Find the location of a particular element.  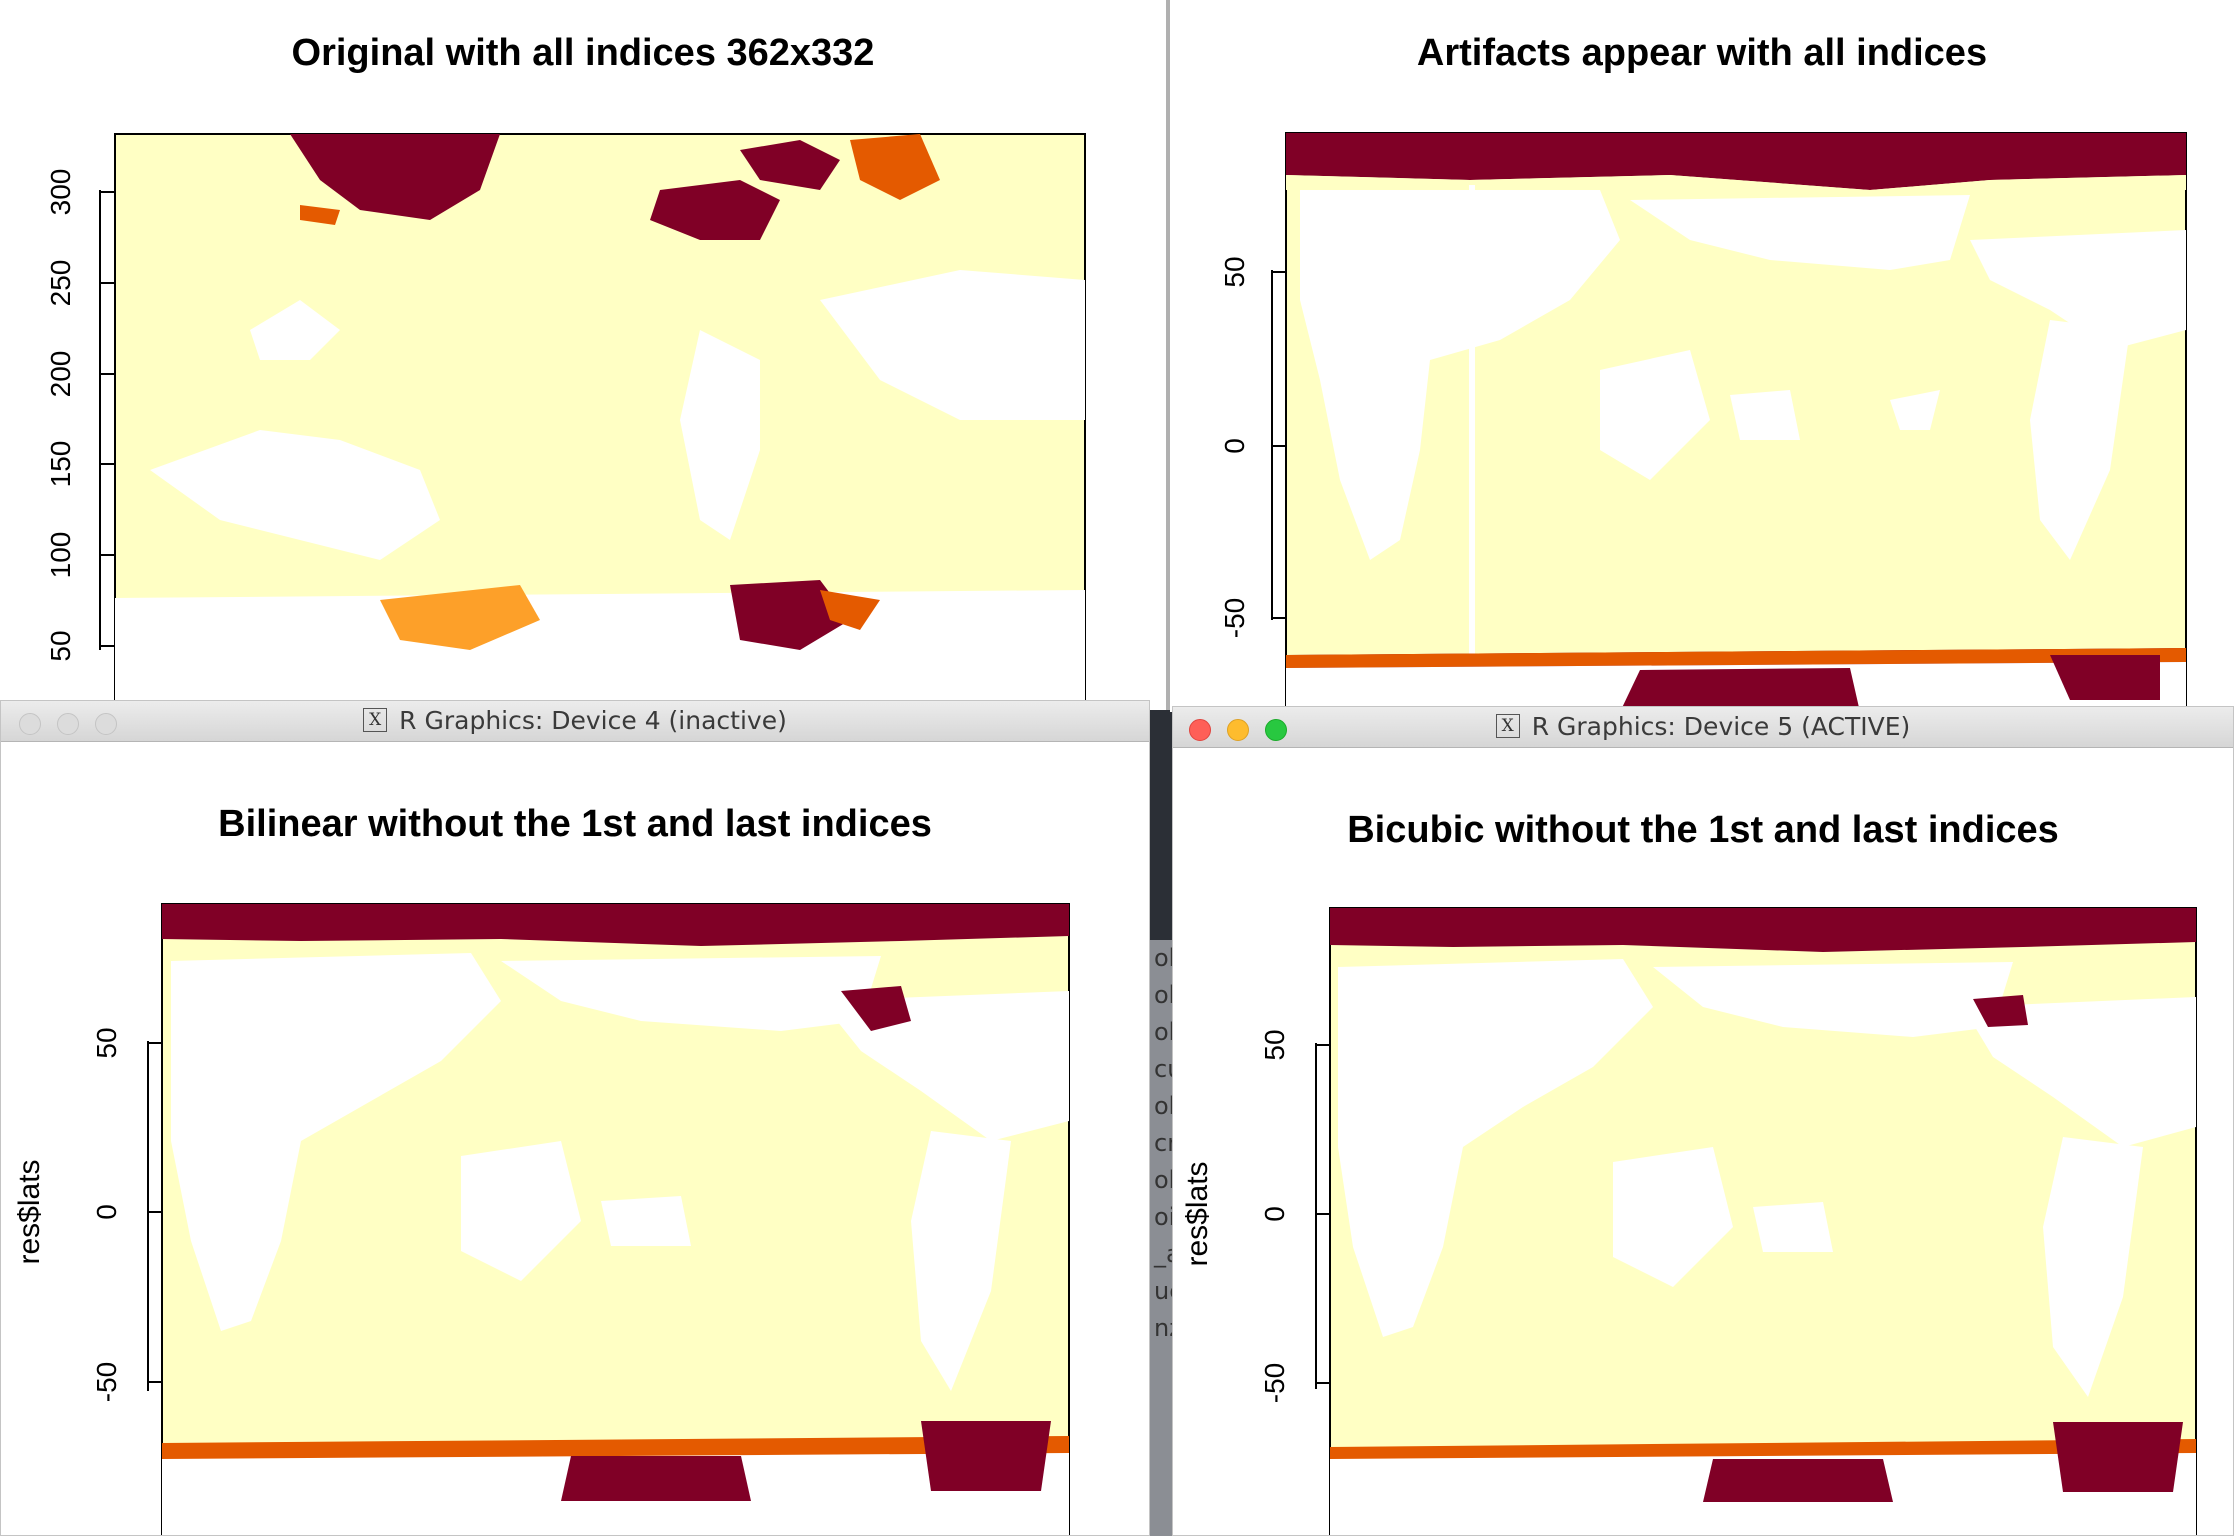

plot-title-original: Original with all indices 362x332 is located at coordinates (583, 53).